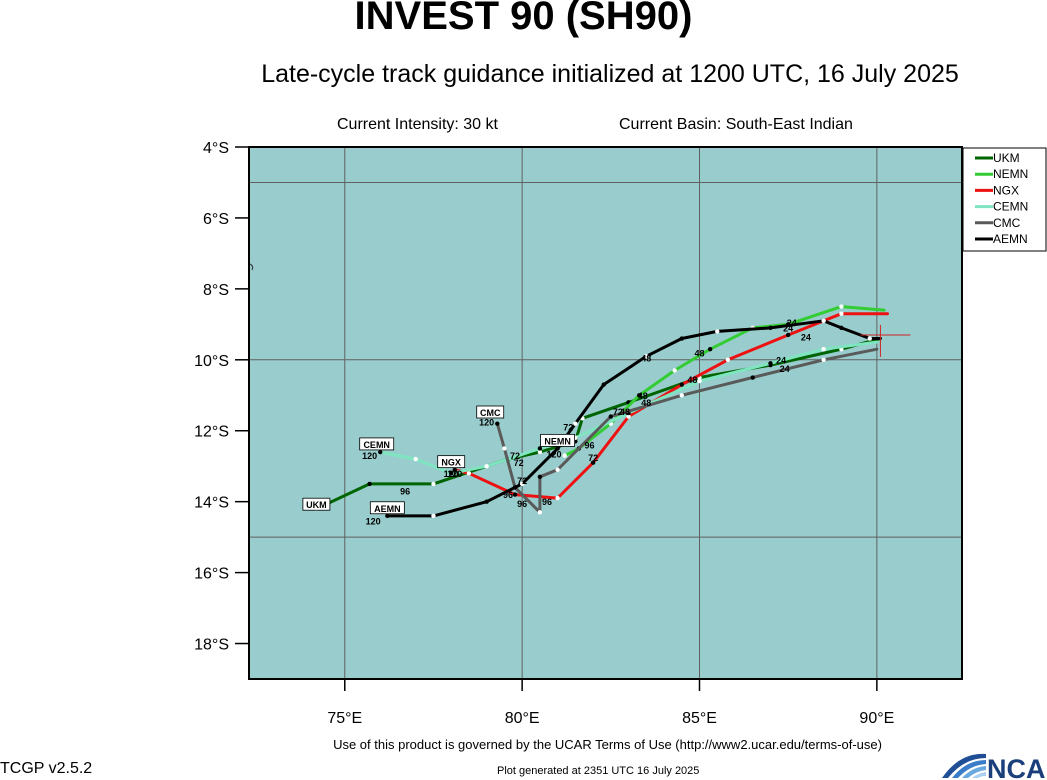 This screenshot has width=1047, height=780. I want to click on model-label-ukm: UKM, so click(316, 505).